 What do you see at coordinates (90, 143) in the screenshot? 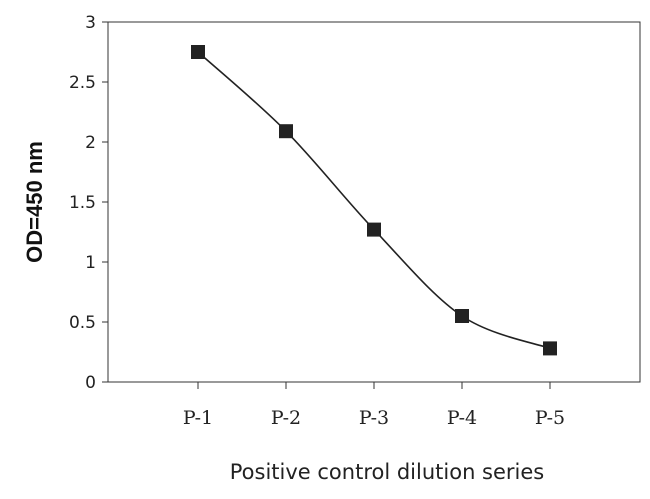
I see `y-tick-label: 2` at bounding box center [90, 143].